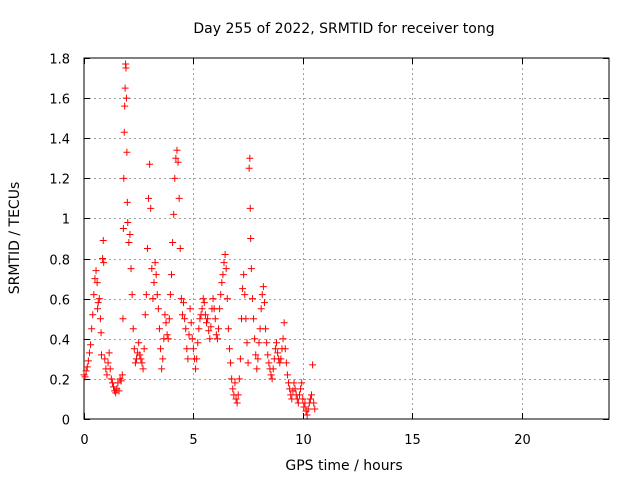  I want to click on y-tick-label: 0.8, so click(59, 261).